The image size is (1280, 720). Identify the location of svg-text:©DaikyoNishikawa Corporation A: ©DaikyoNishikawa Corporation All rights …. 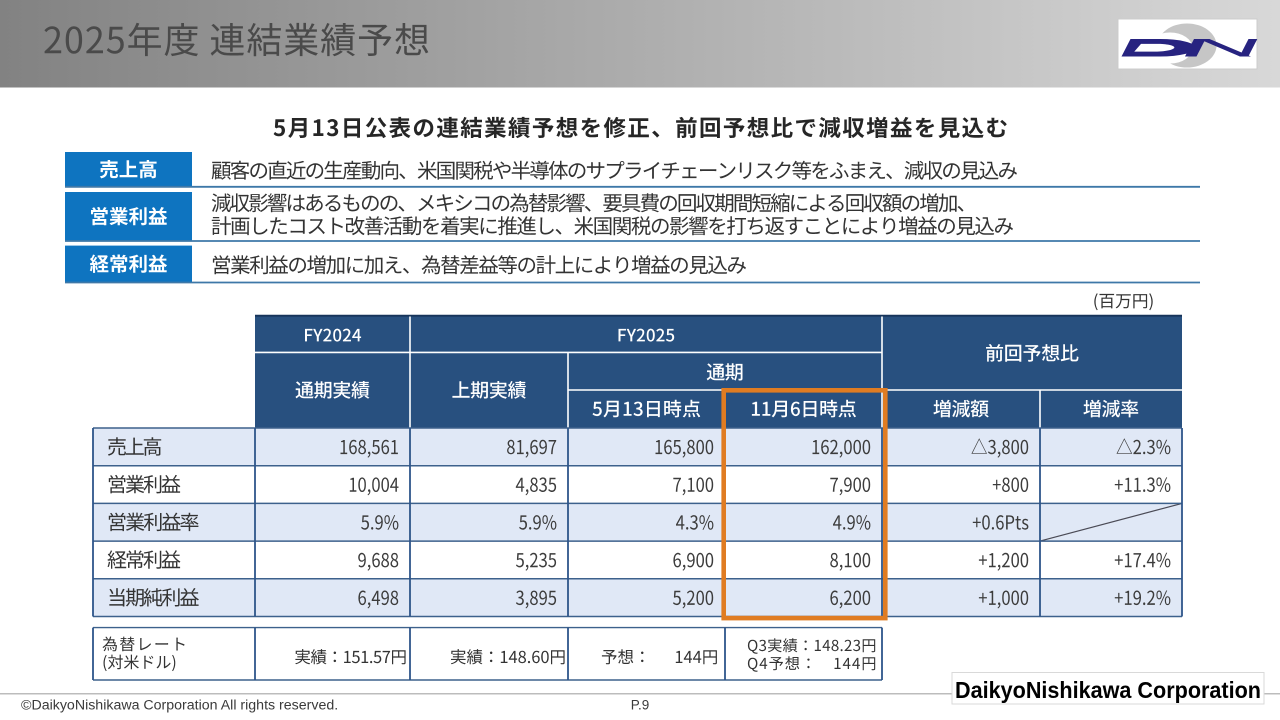
(179, 706).